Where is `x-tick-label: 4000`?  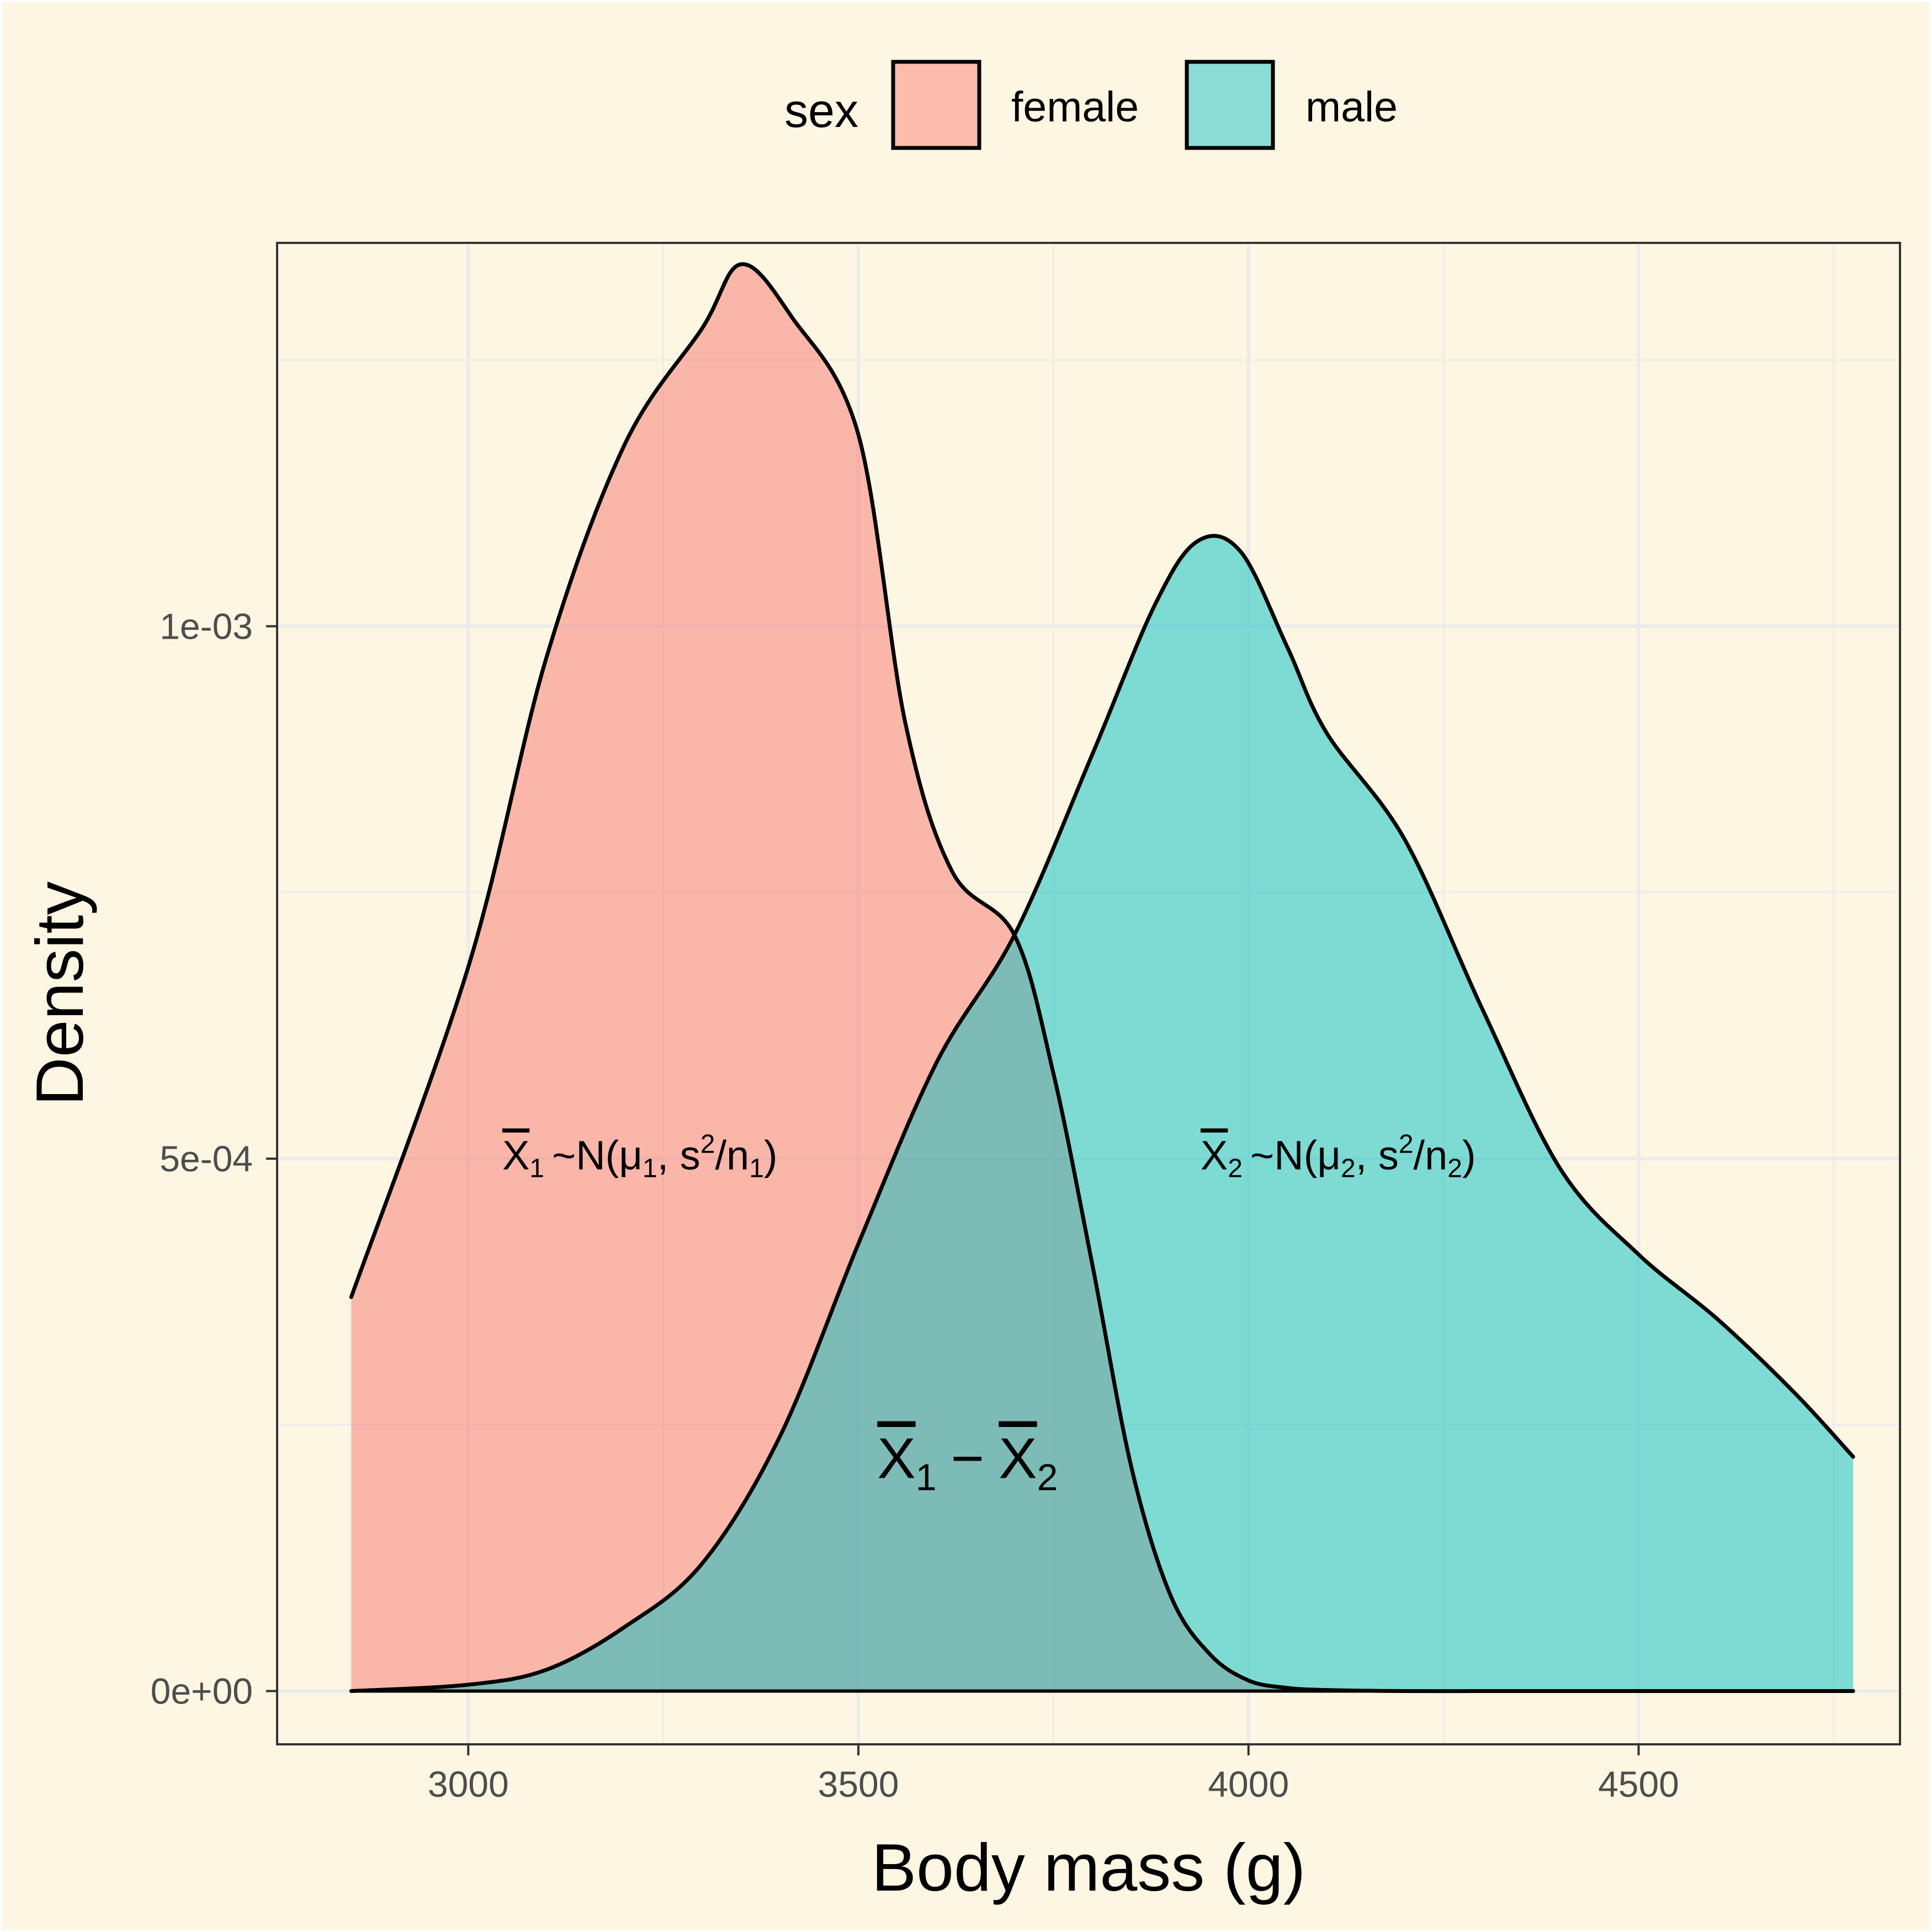
x-tick-label: 4000 is located at coordinates (1248, 1784).